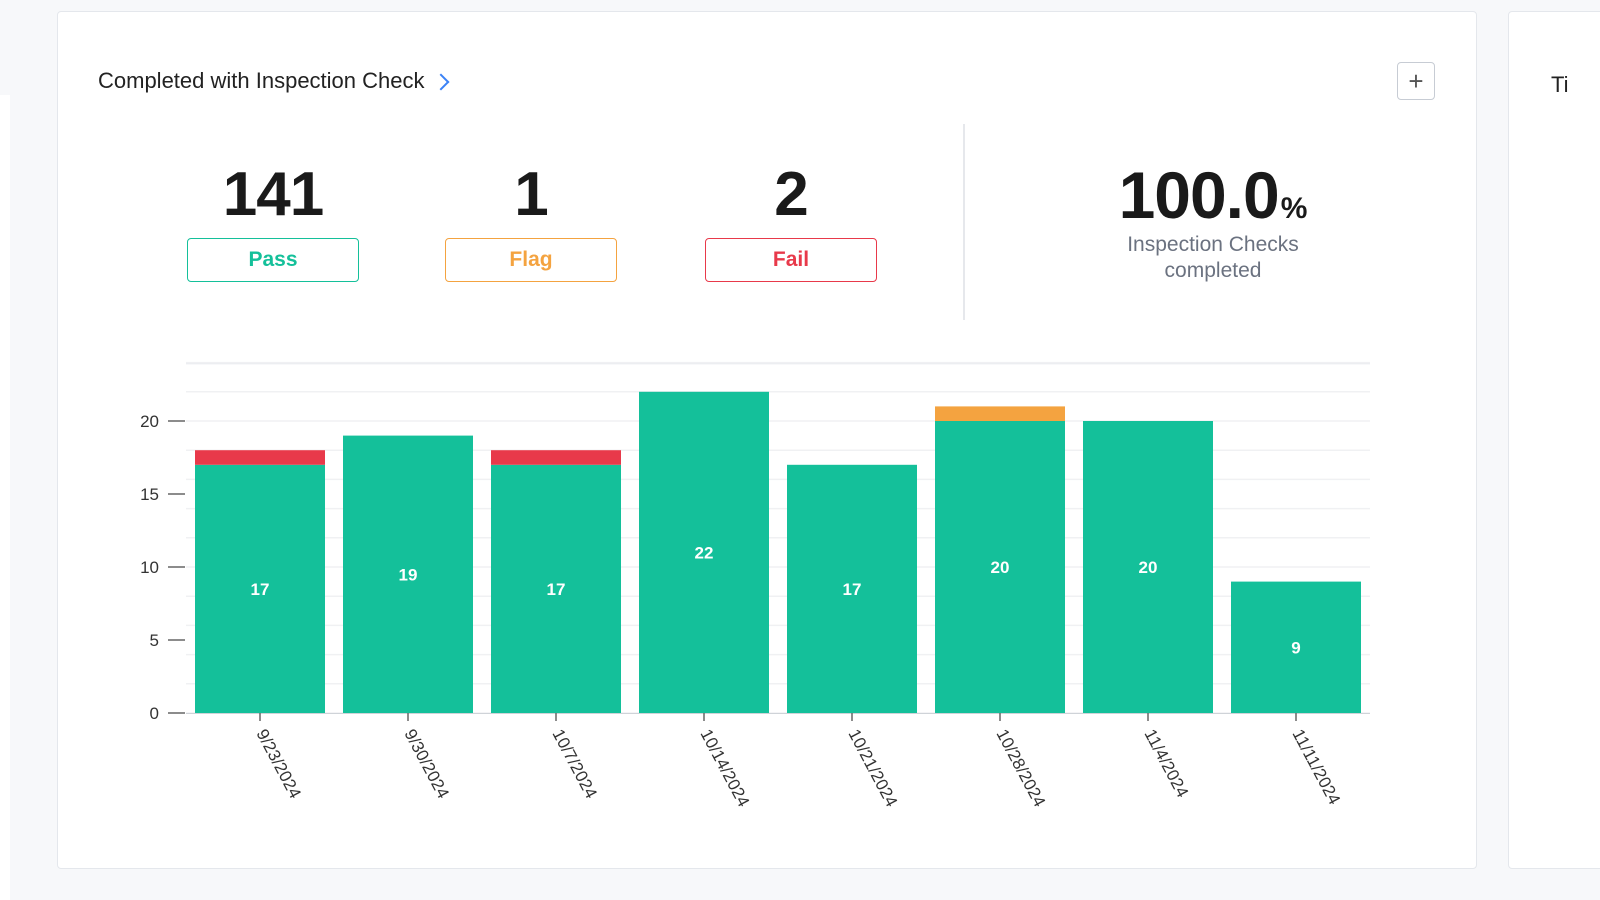 Image resolution: width=1600 pixels, height=900 pixels. Describe the element at coordinates (531, 260) in the screenshot. I see `flag-badge: Flag` at that location.